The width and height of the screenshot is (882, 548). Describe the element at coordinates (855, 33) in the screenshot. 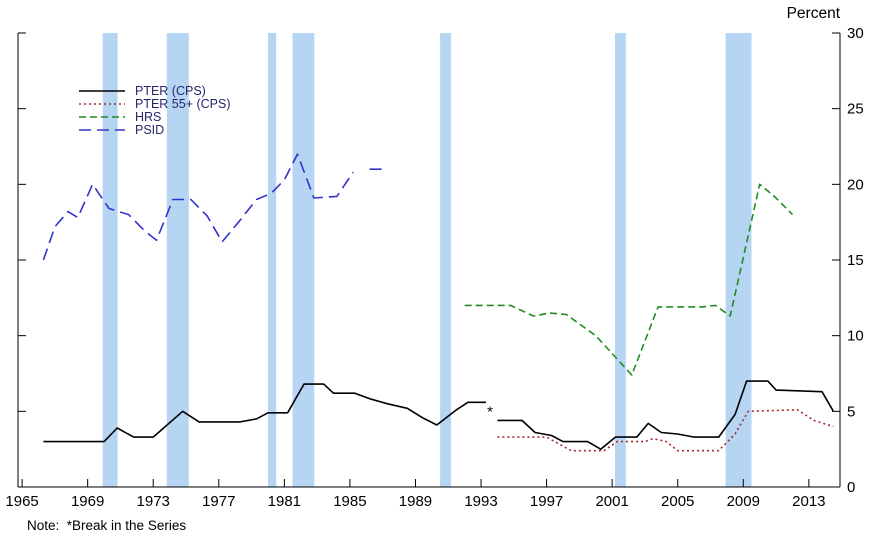

I see `y-tick-label: 30` at that location.